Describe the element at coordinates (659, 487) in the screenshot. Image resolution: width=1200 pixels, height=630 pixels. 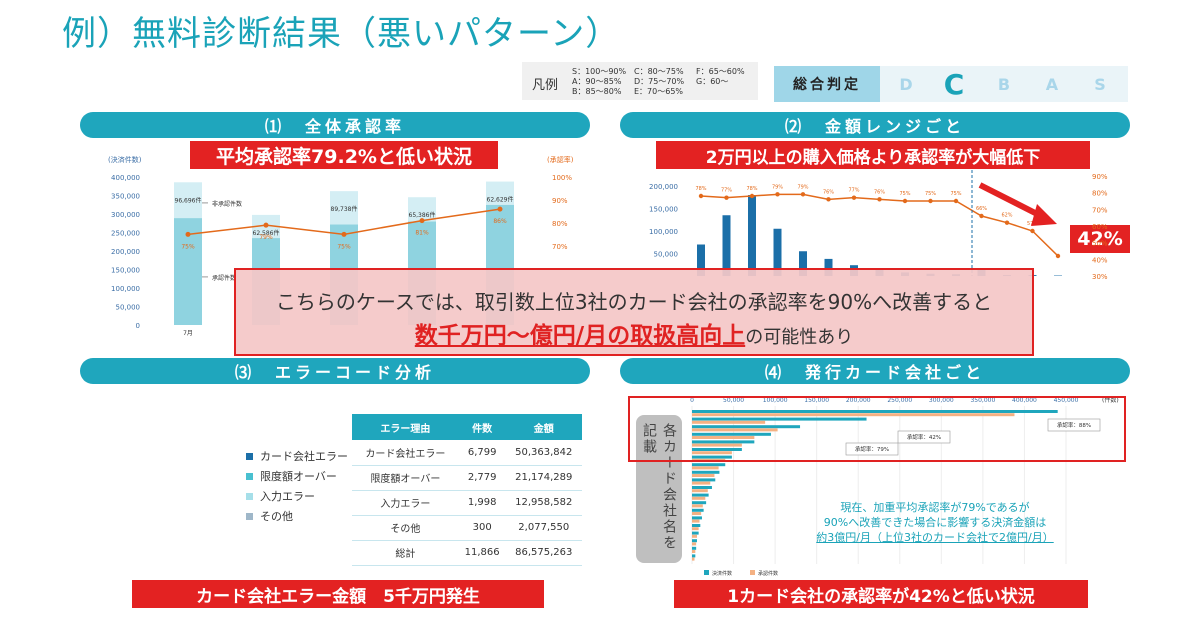
I see `issuer-axis-label: 各カード会社名を記載` at that location.